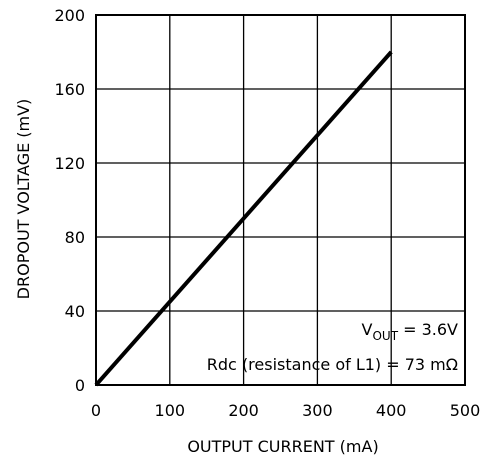 This screenshot has height=466, width=496. What do you see at coordinates (285, 410) in the screenshot?
I see `x-tick-labels: 0 100 200 300 400 500` at bounding box center [285, 410].